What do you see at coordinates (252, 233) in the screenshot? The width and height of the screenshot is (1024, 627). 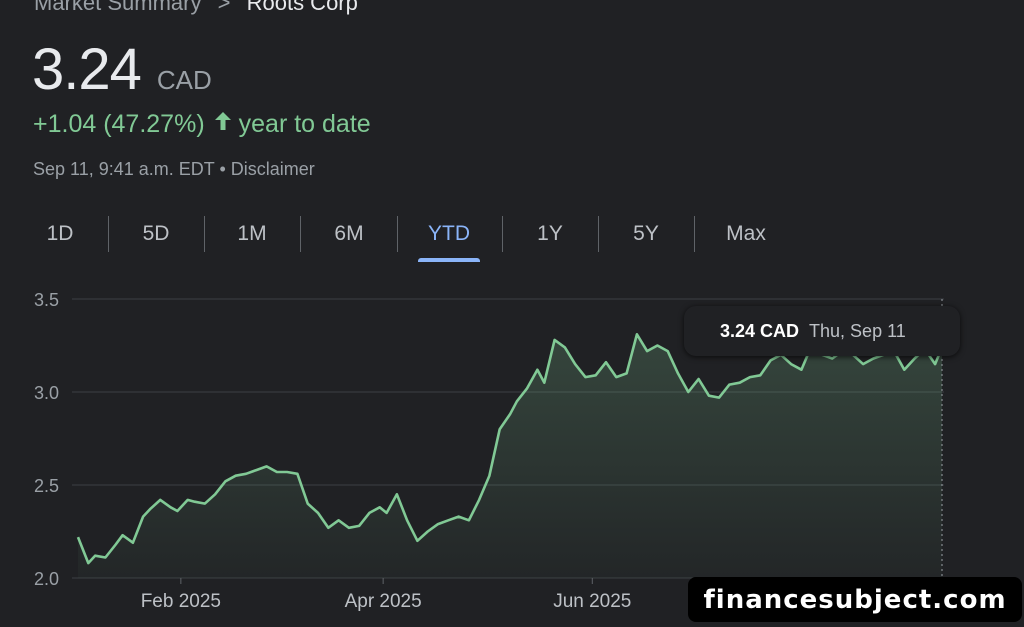 I see `tab-1m: 1M` at bounding box center [252, 233].